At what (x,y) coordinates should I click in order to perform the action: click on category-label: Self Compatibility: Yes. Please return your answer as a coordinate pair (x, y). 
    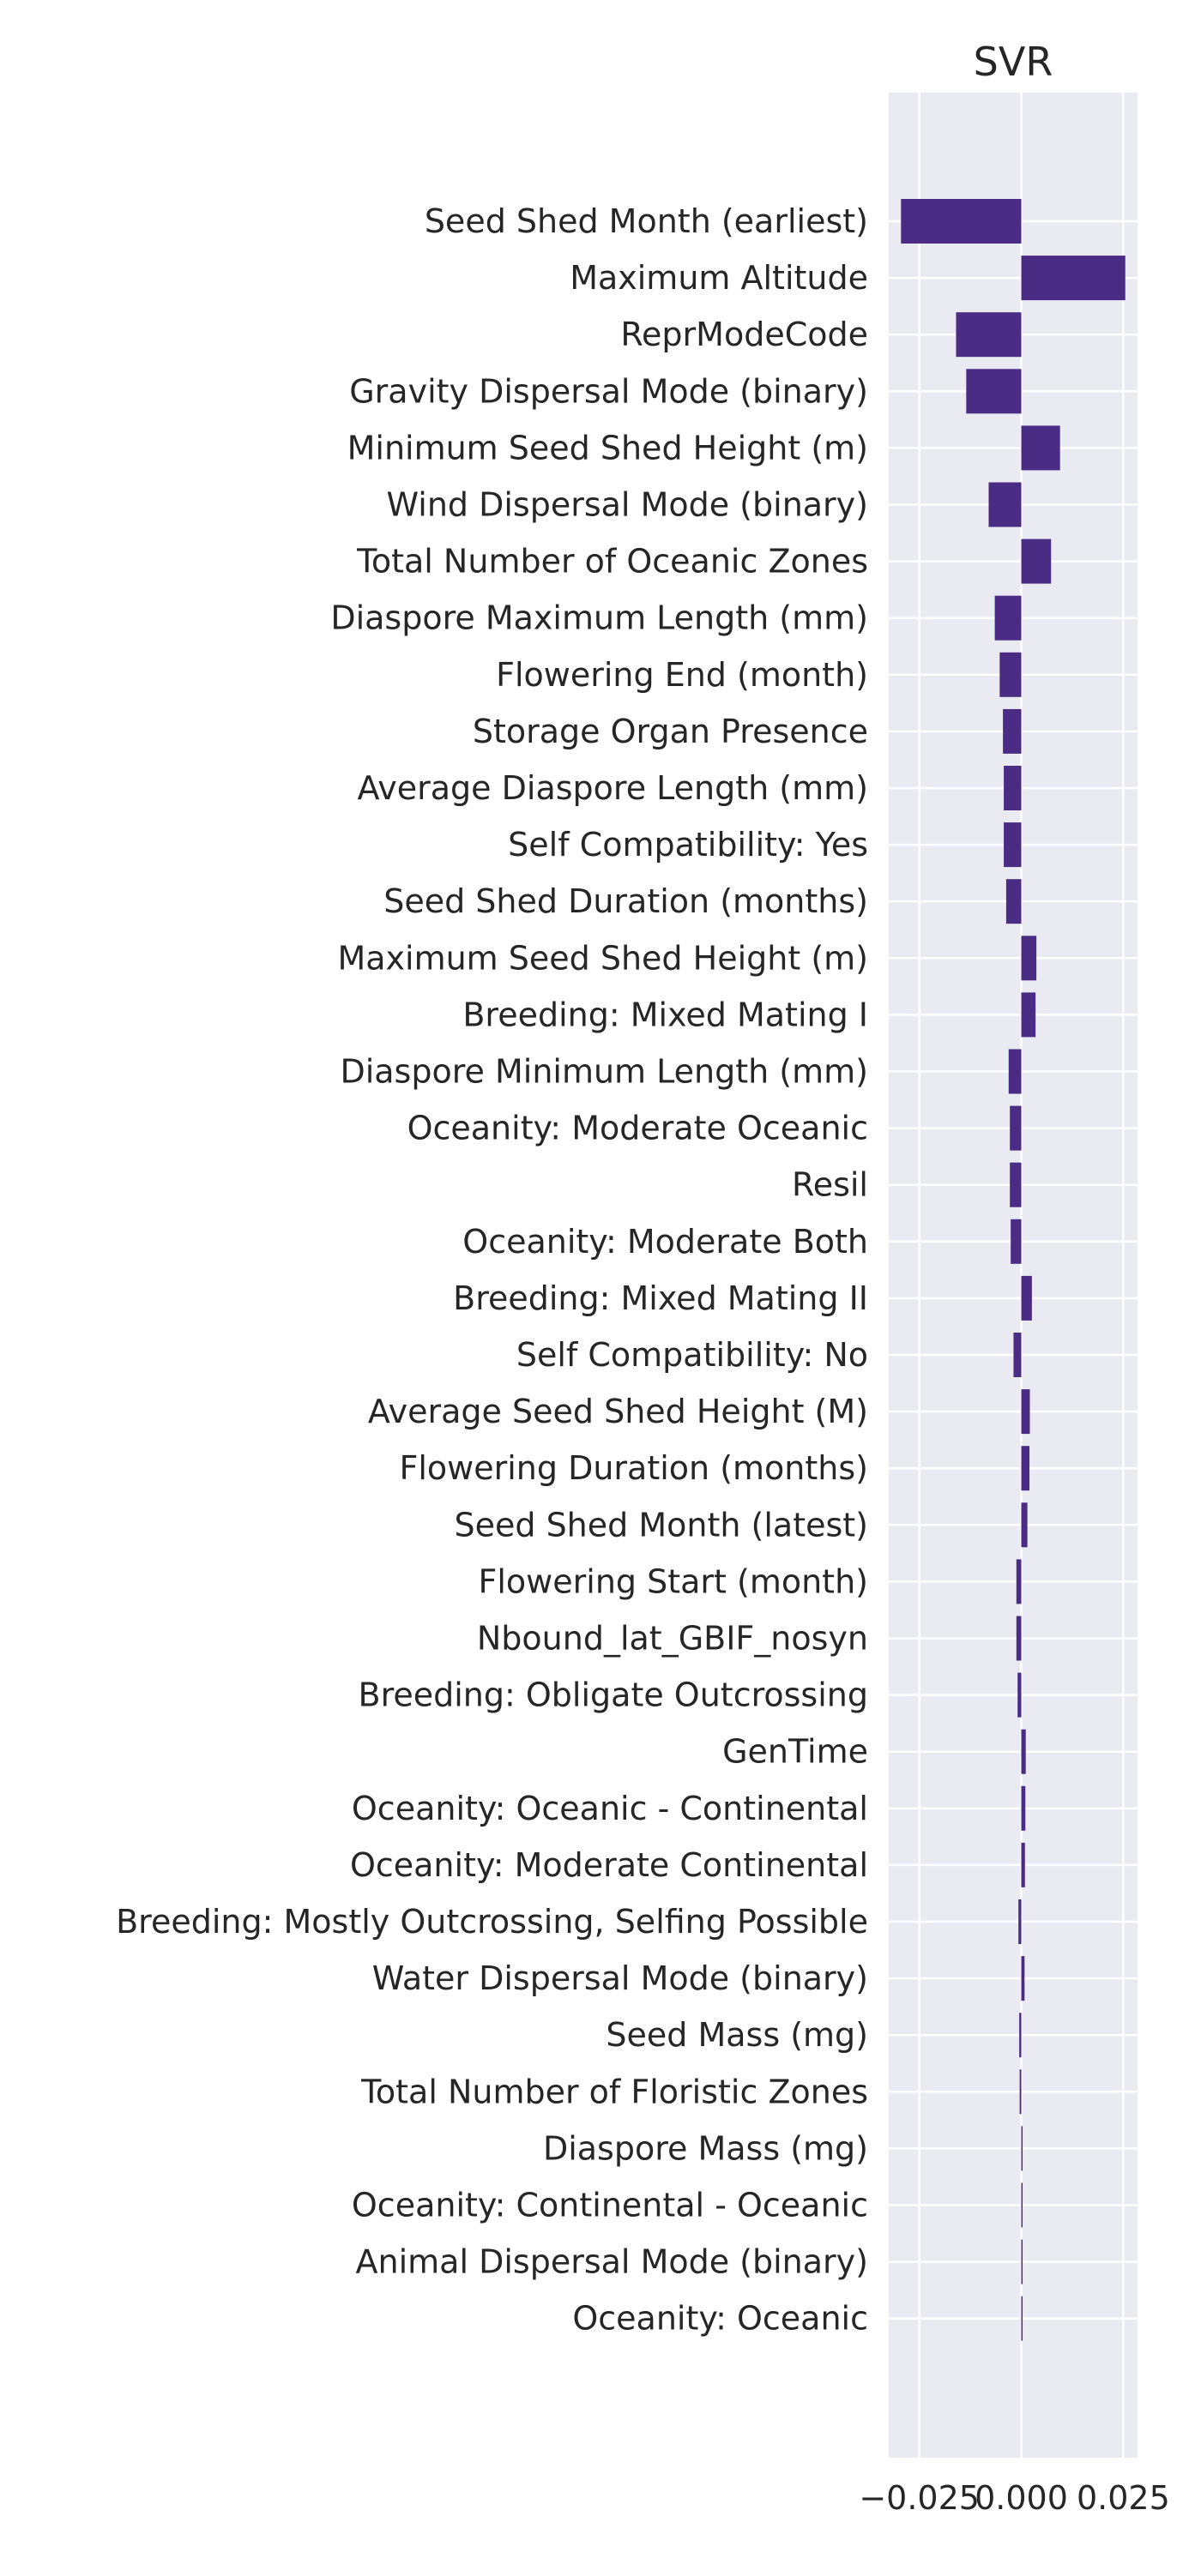
    Looking at the image, I should click on (688, 845).